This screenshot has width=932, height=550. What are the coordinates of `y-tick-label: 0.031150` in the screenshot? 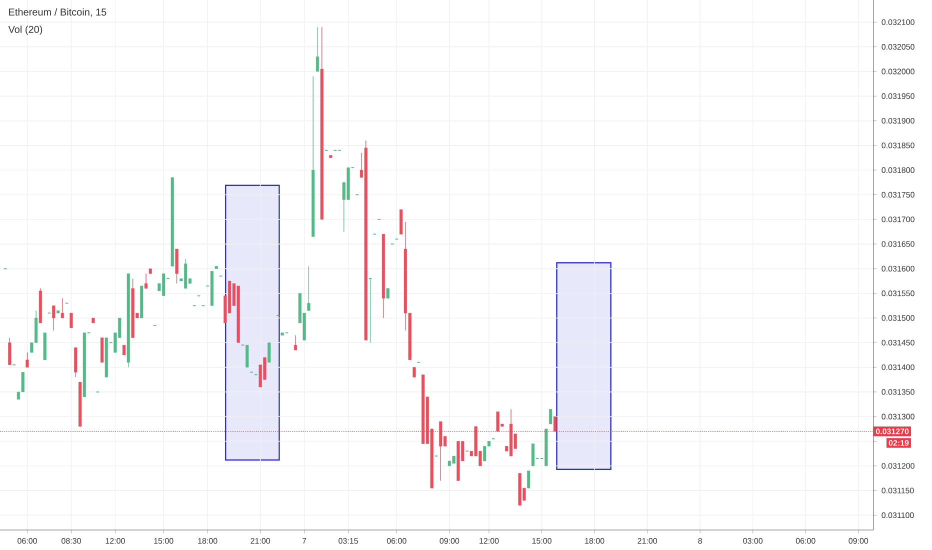 It's located at (898, 491).